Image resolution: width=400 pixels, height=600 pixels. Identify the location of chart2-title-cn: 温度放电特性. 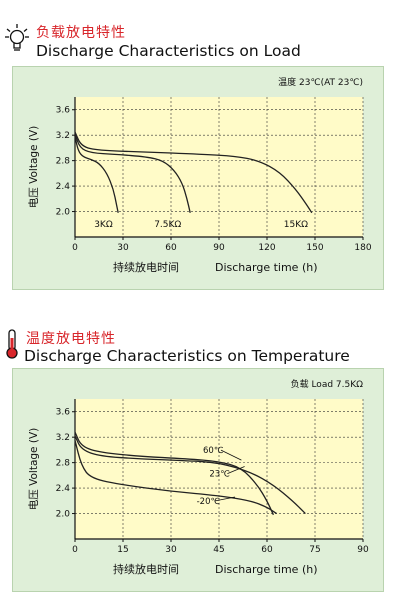
(71, 339).